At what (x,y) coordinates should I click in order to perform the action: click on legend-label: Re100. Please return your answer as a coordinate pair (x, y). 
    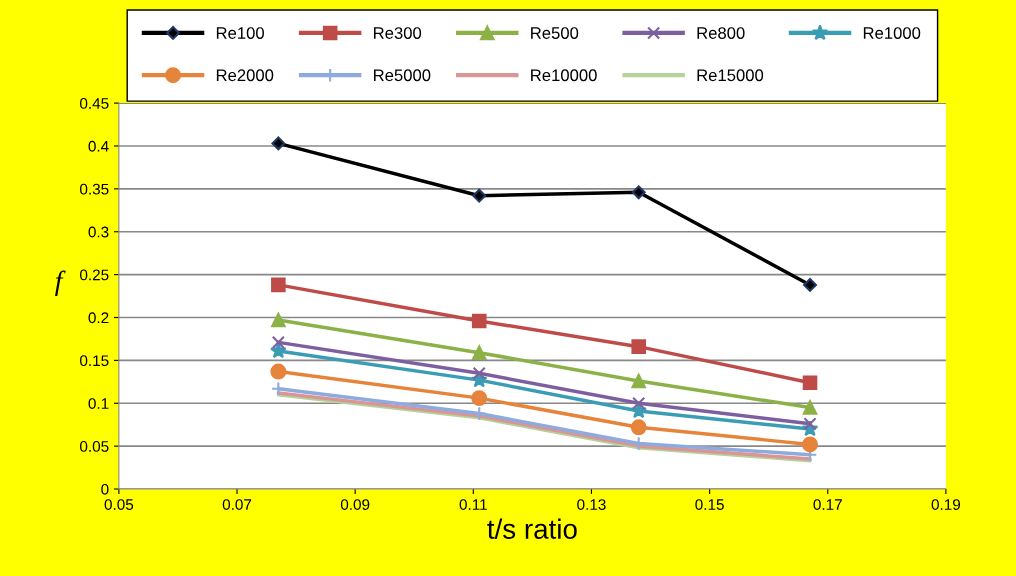
    Looking at the image, I should click on (240, 33).